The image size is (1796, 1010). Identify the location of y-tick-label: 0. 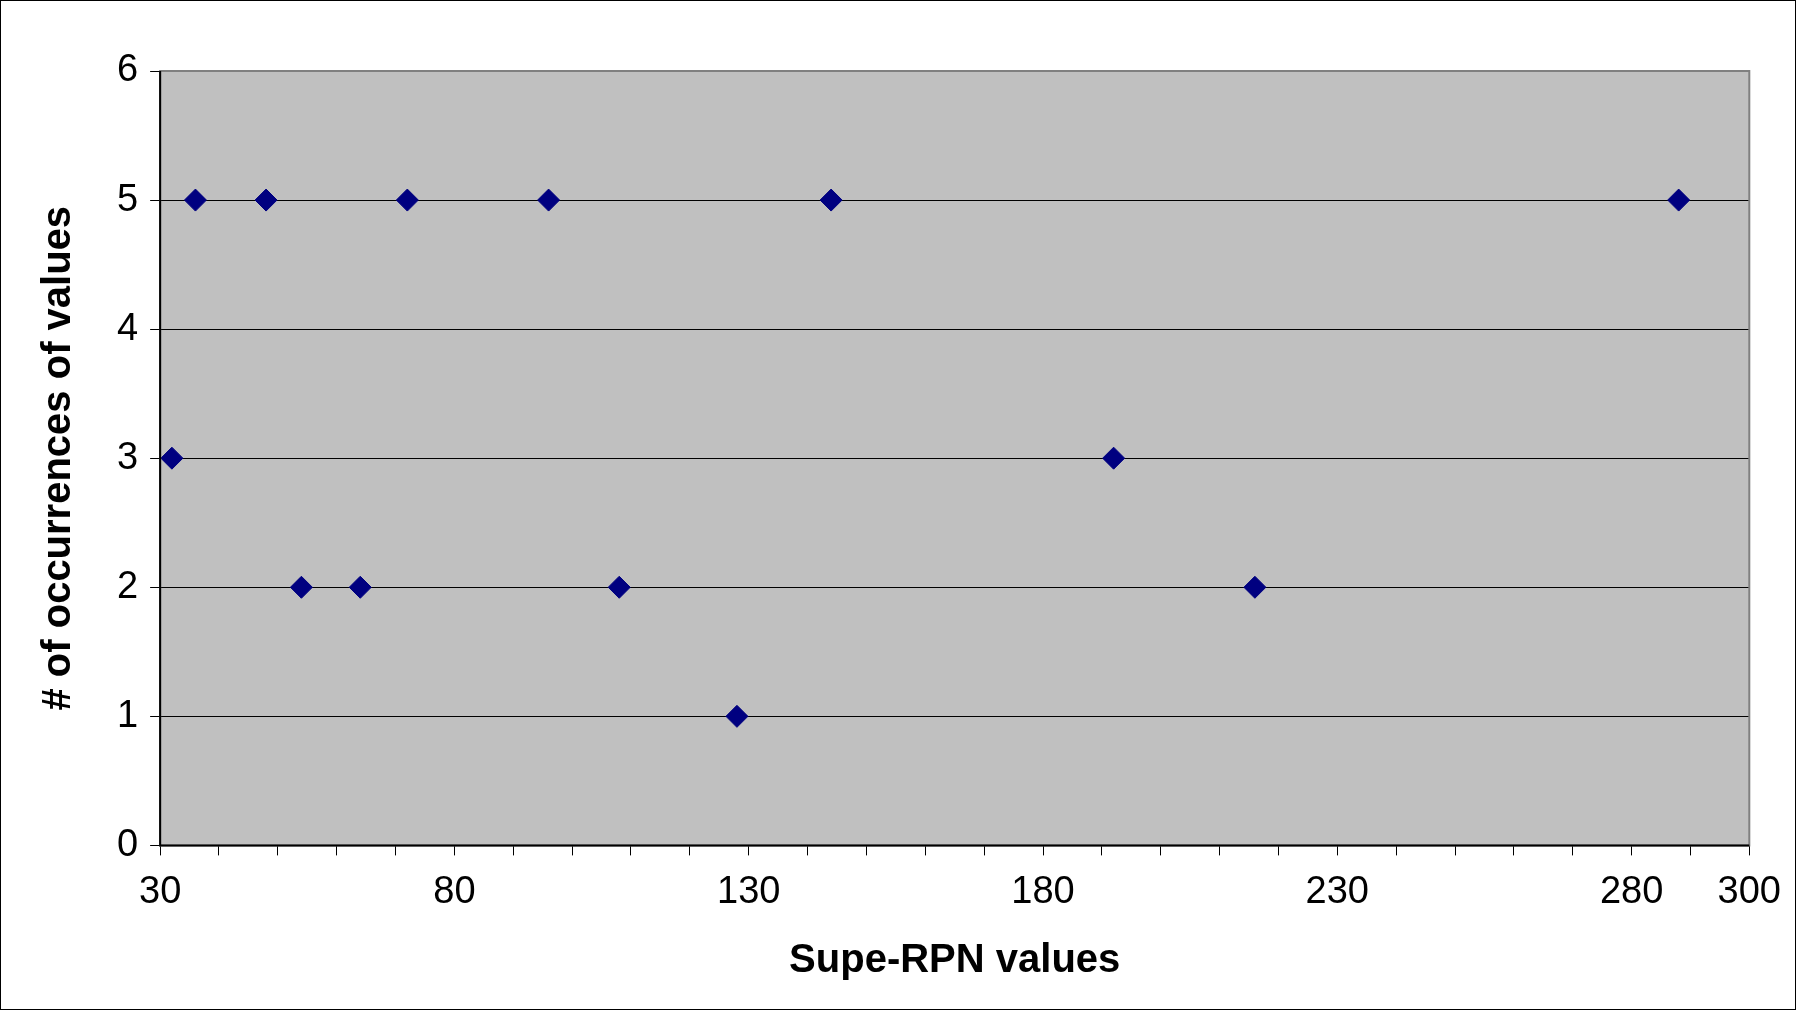
(127, 842).